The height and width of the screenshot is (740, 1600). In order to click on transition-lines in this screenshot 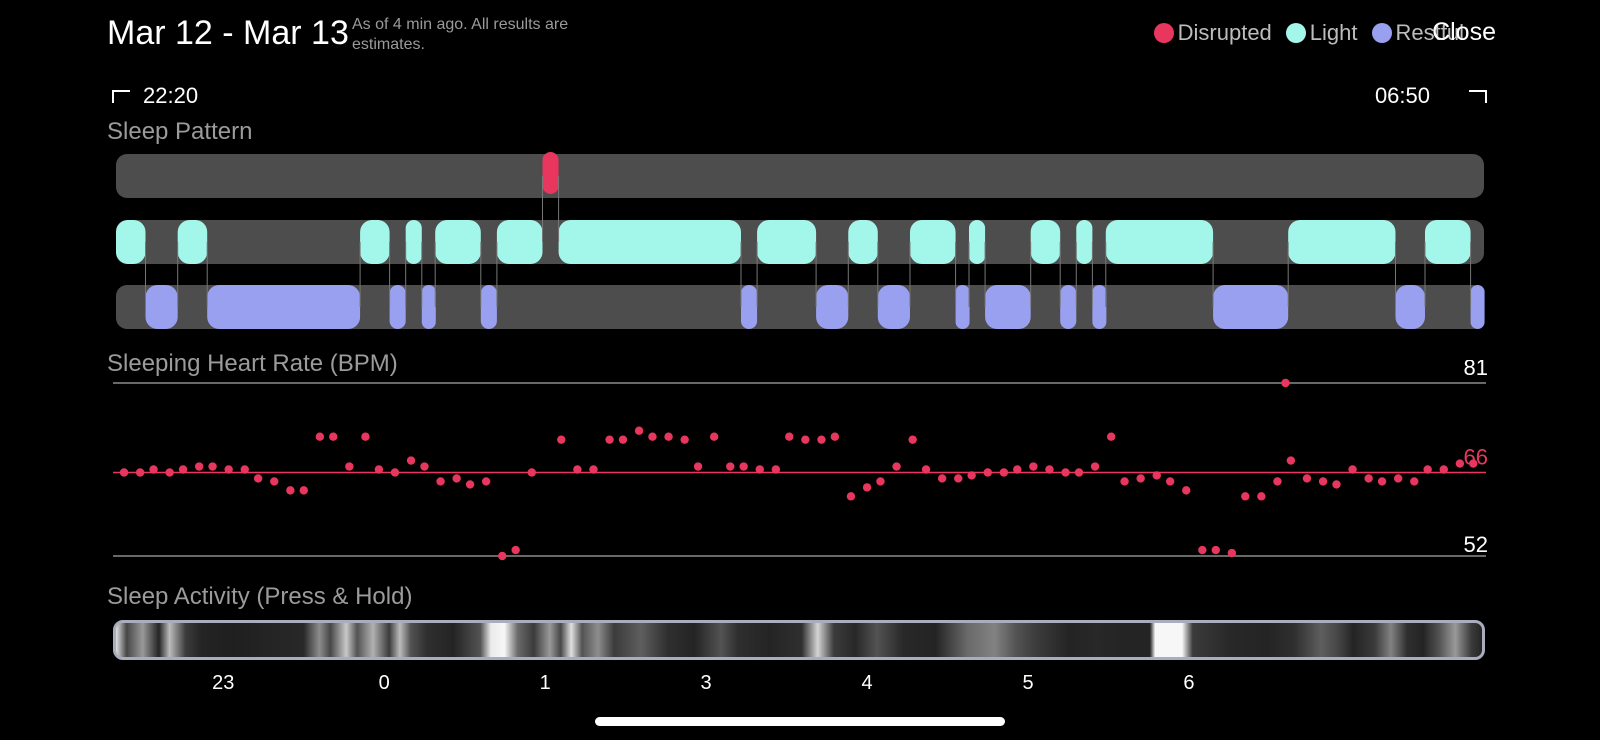, I will do `click(808, 241)`.